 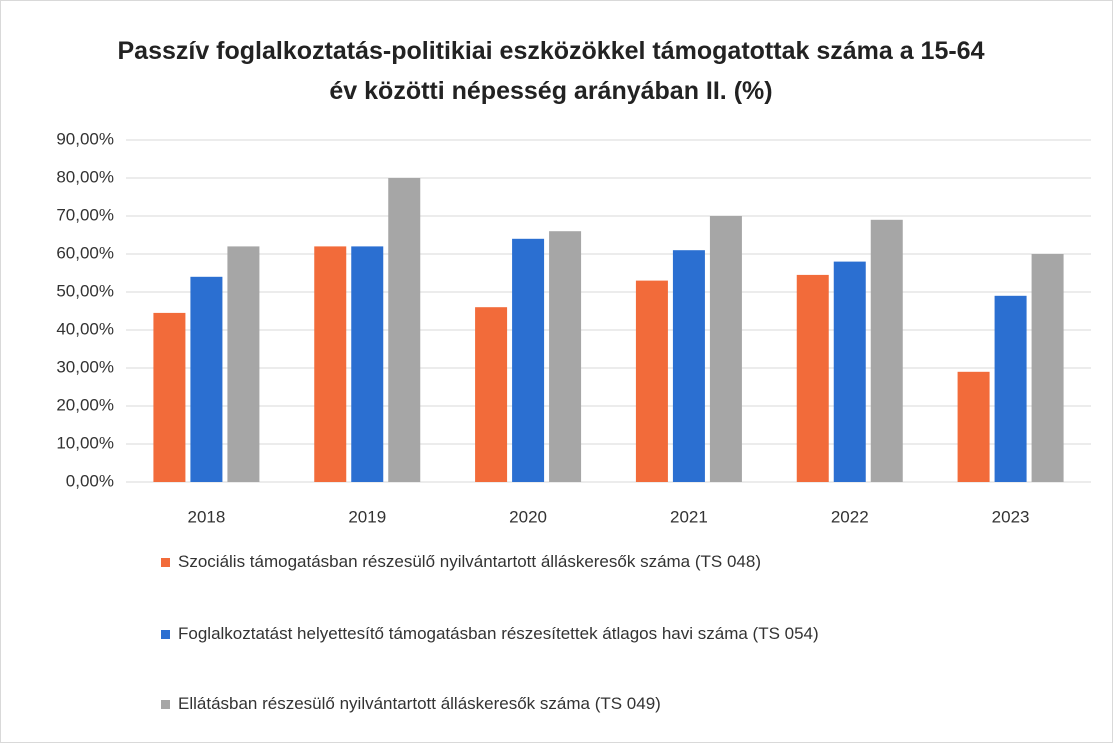 What do you see at coordinates (90, 480) in the screenshot?
I see `y-tick-label: 0,00%` at bounding box center [90, 480].